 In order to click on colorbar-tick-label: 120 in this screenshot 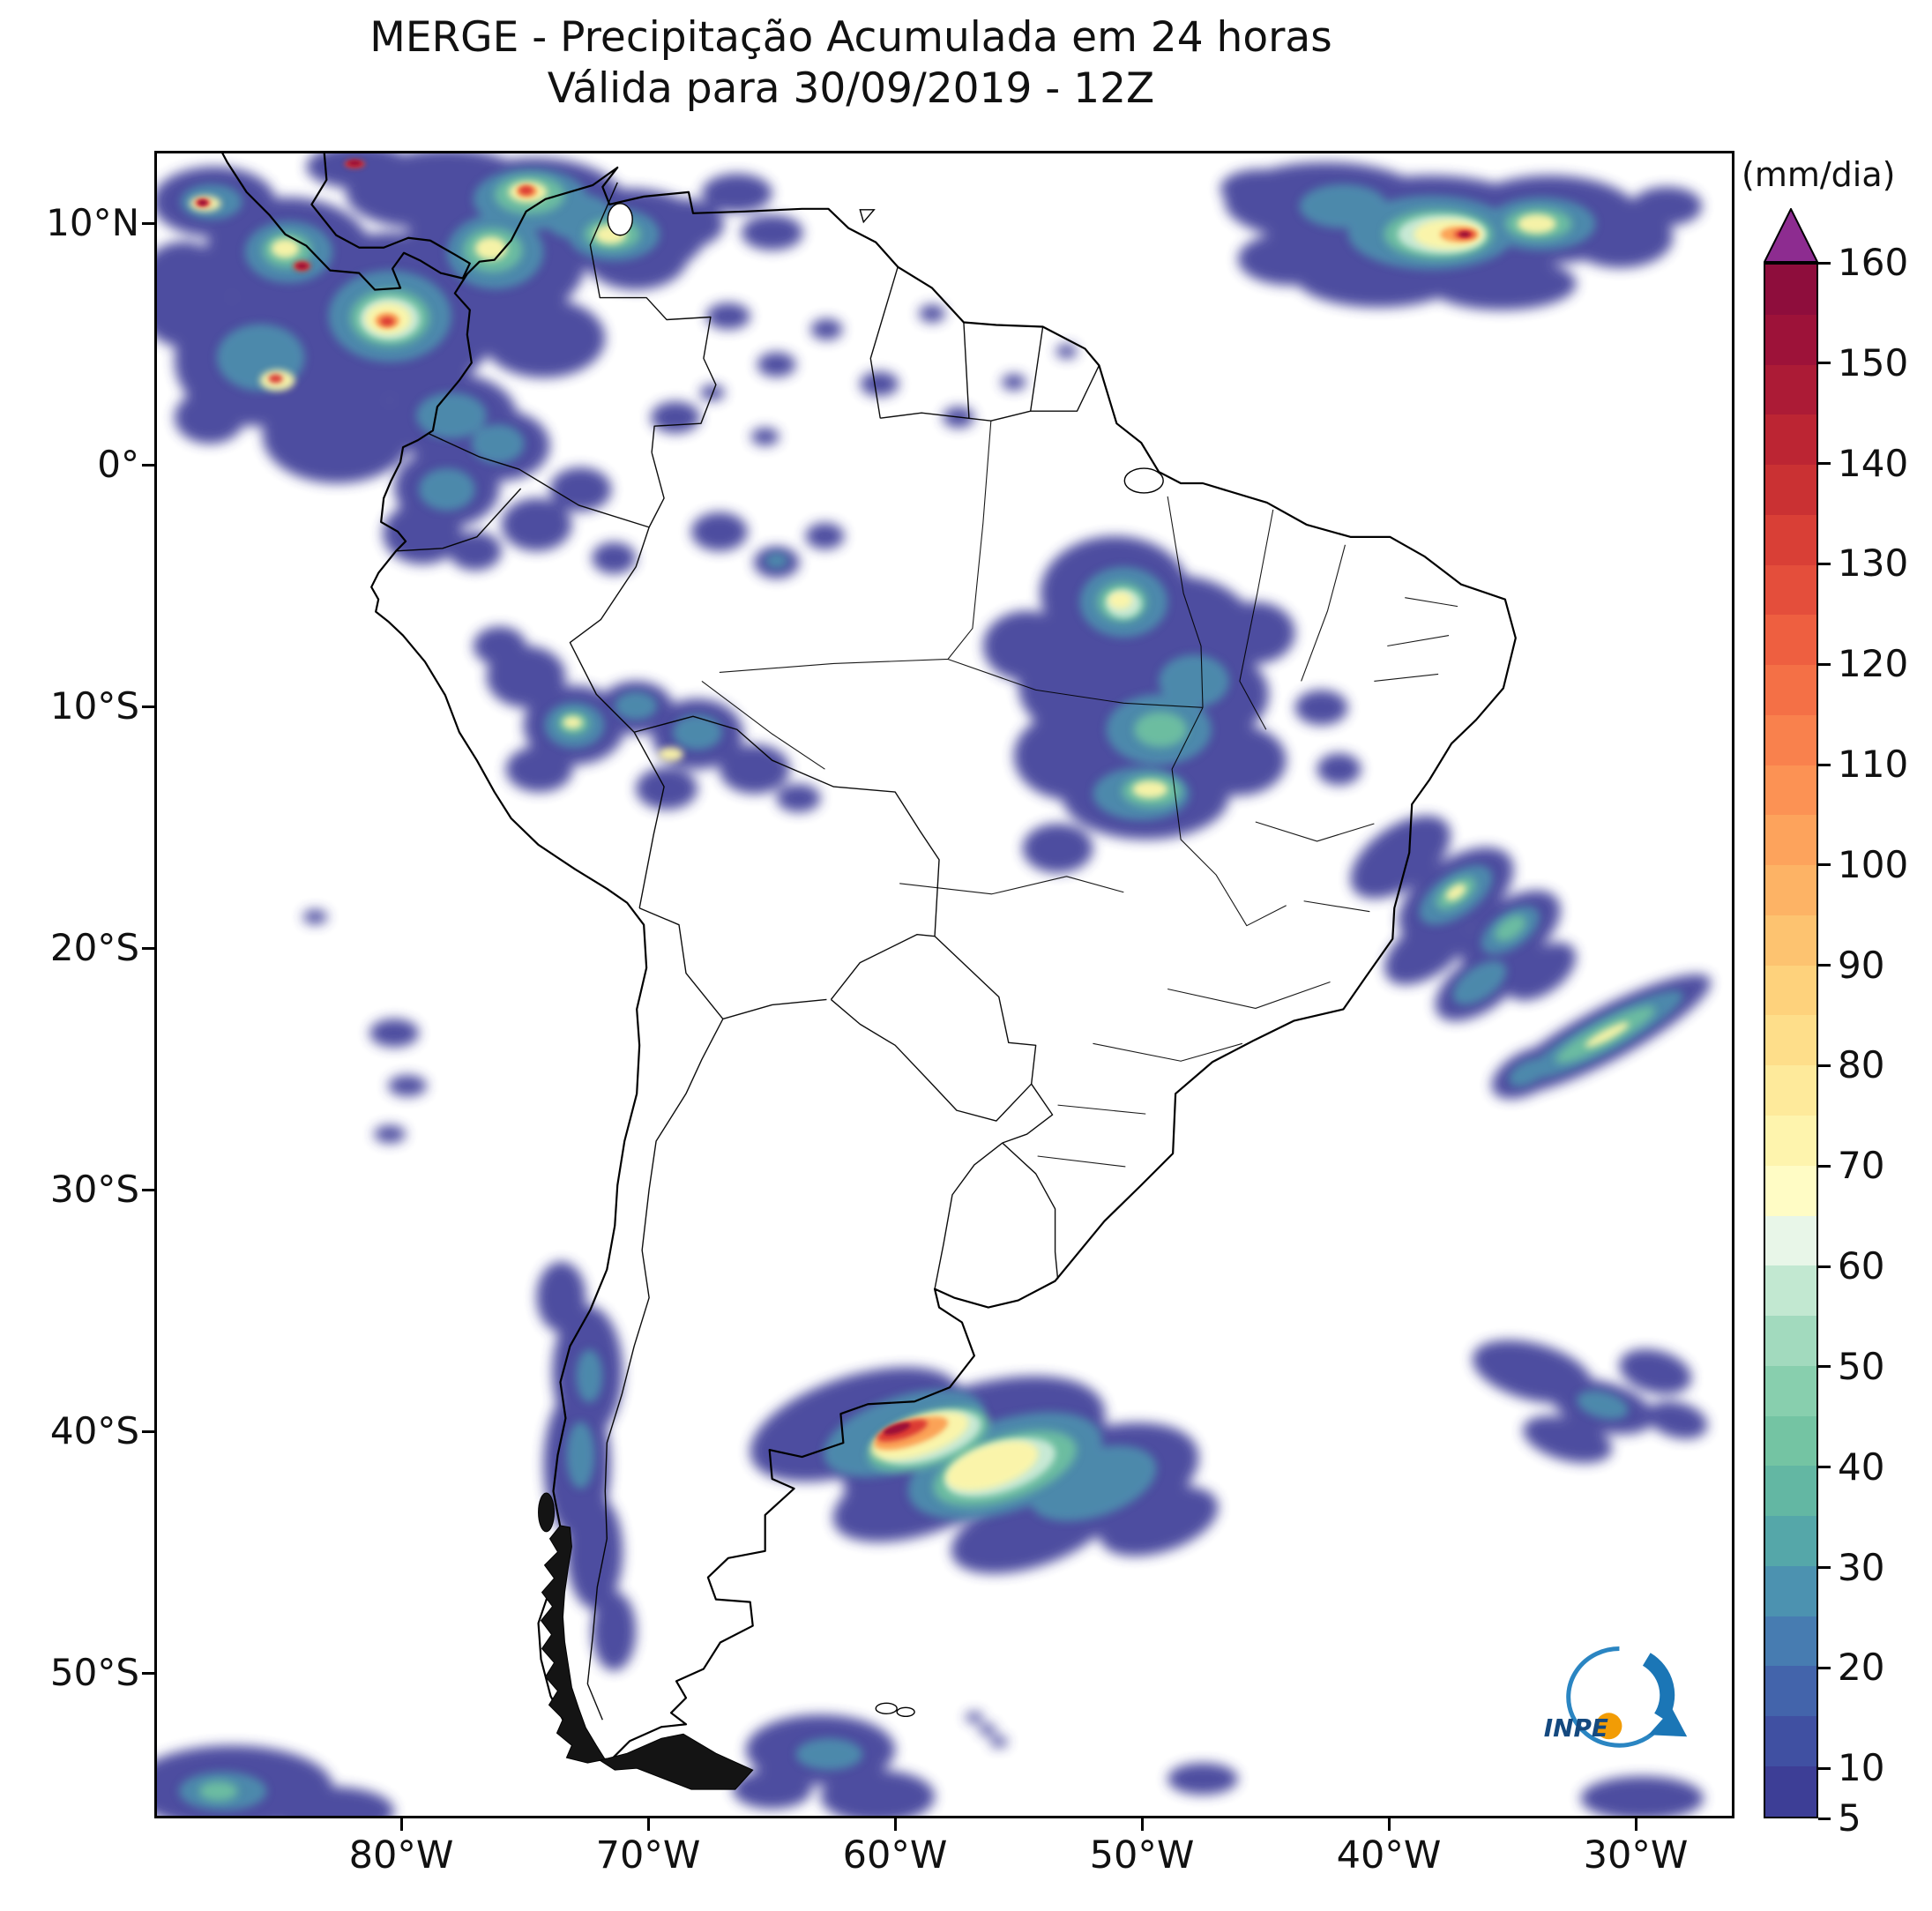, I will do `click(1873, 664)`.